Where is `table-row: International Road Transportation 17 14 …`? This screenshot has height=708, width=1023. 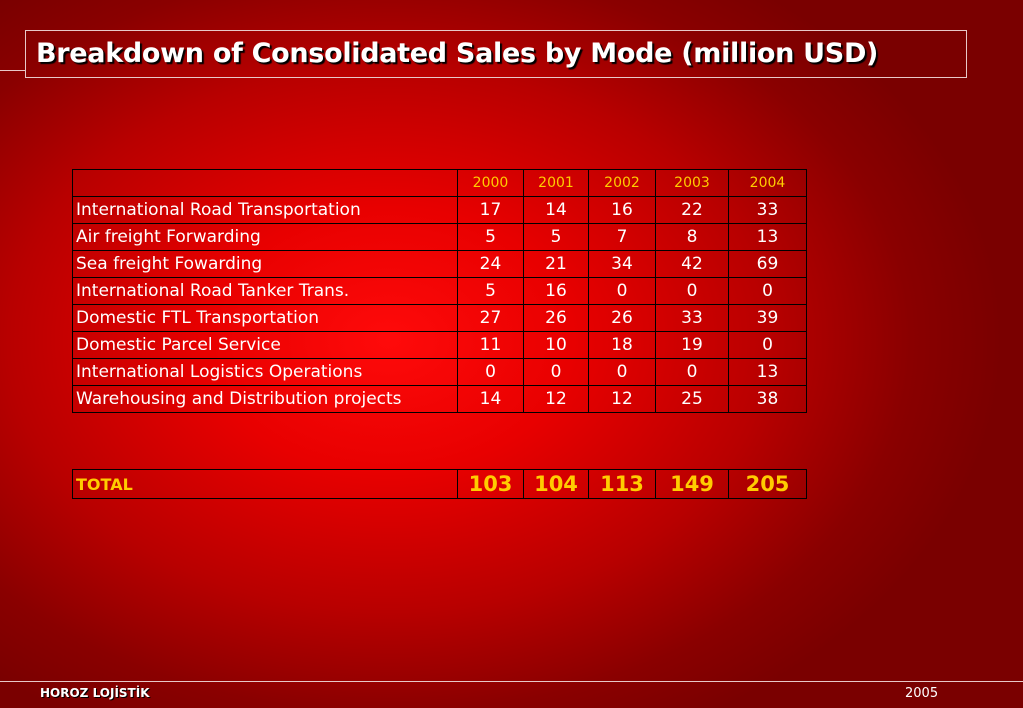 table-row: International Road Transportation 17 14 … is located at coordinates (439, 210).